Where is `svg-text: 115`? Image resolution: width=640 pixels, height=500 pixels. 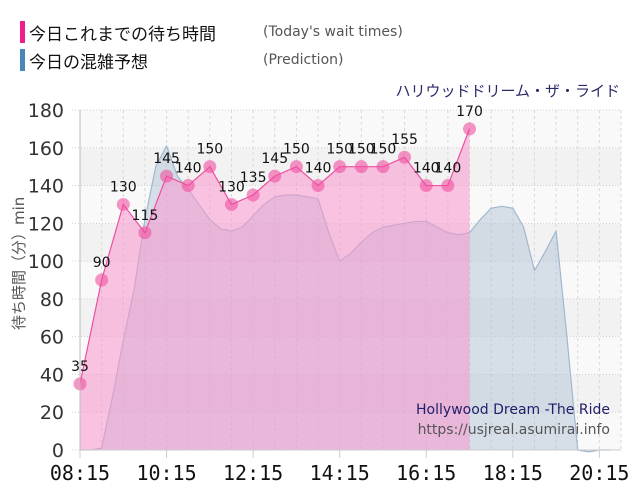
svg-text: 115 is located at coordinates (145, 216).